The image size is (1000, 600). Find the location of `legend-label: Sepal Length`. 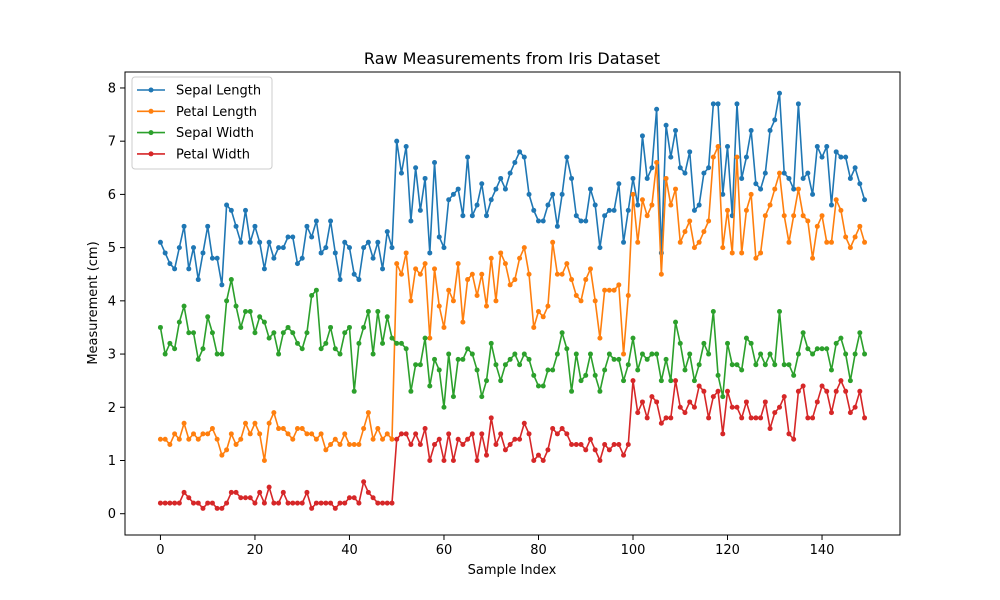

legend-label: Sepal Length is located at coordinates (218, 91).